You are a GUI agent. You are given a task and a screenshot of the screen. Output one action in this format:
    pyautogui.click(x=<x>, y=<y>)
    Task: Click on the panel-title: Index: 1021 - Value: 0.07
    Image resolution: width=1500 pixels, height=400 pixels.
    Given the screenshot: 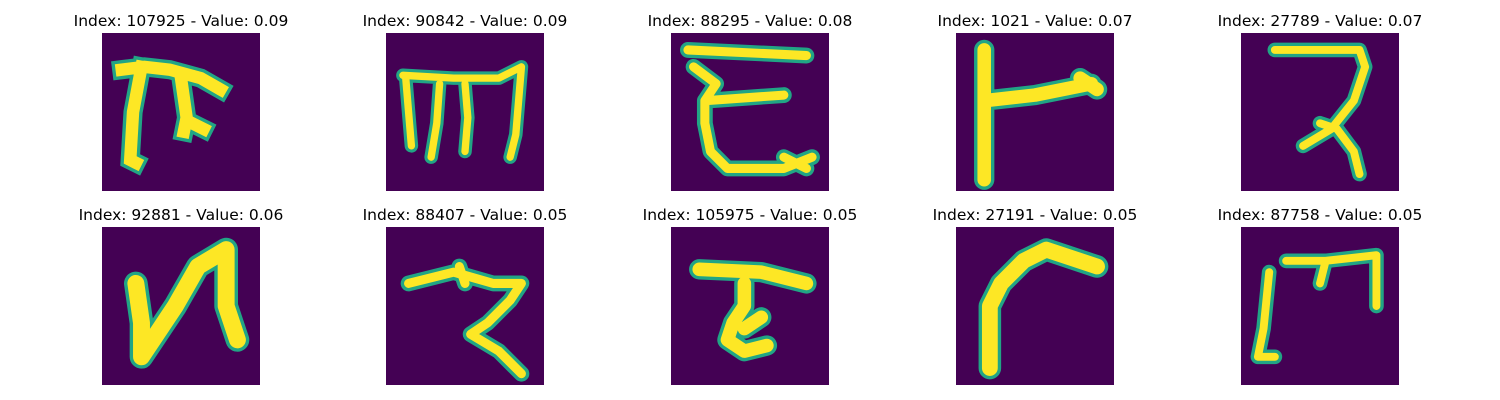 What is the action you would take?
    pyautogui.click(x=1035, y=21)
    